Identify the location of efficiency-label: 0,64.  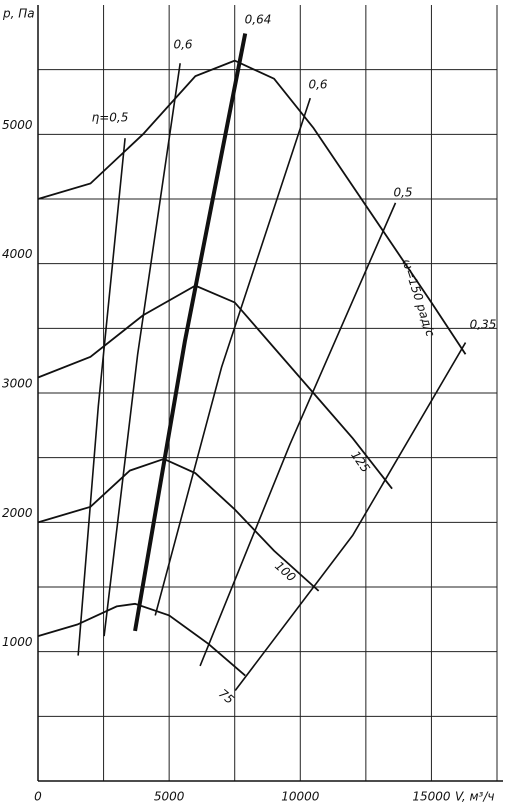
(258, 20).